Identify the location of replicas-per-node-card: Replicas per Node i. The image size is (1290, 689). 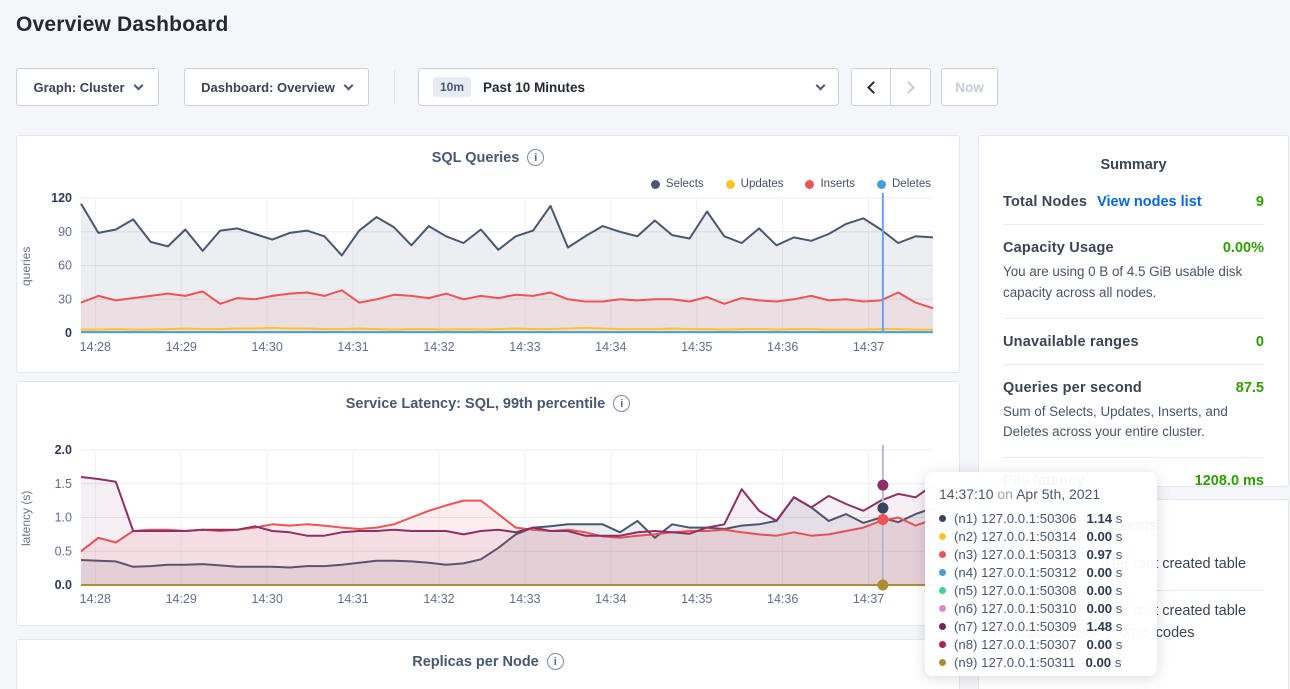
(488, 664).